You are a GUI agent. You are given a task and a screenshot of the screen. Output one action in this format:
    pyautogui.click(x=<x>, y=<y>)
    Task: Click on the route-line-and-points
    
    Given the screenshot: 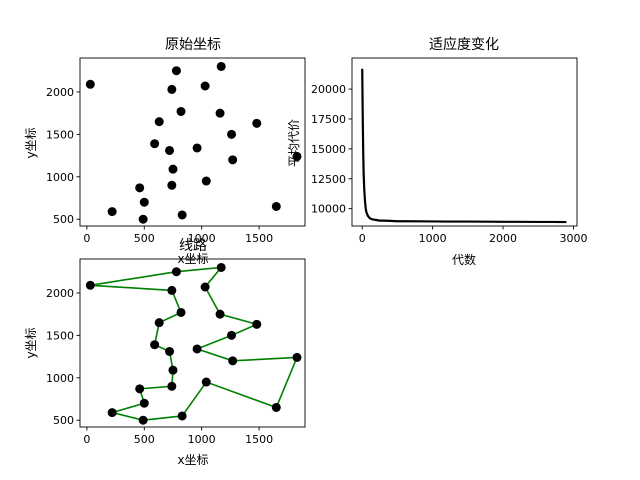 What is the action you would take?
    pyautogui.click(x=193, y=343)
    